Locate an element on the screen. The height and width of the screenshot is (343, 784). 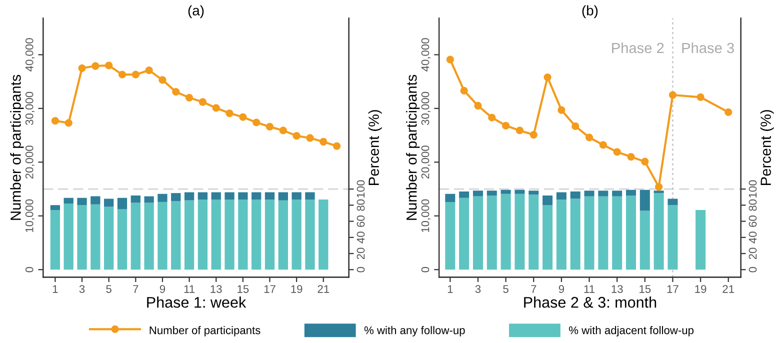
legend-label: Number of participants is located at coordinates (205, 331).